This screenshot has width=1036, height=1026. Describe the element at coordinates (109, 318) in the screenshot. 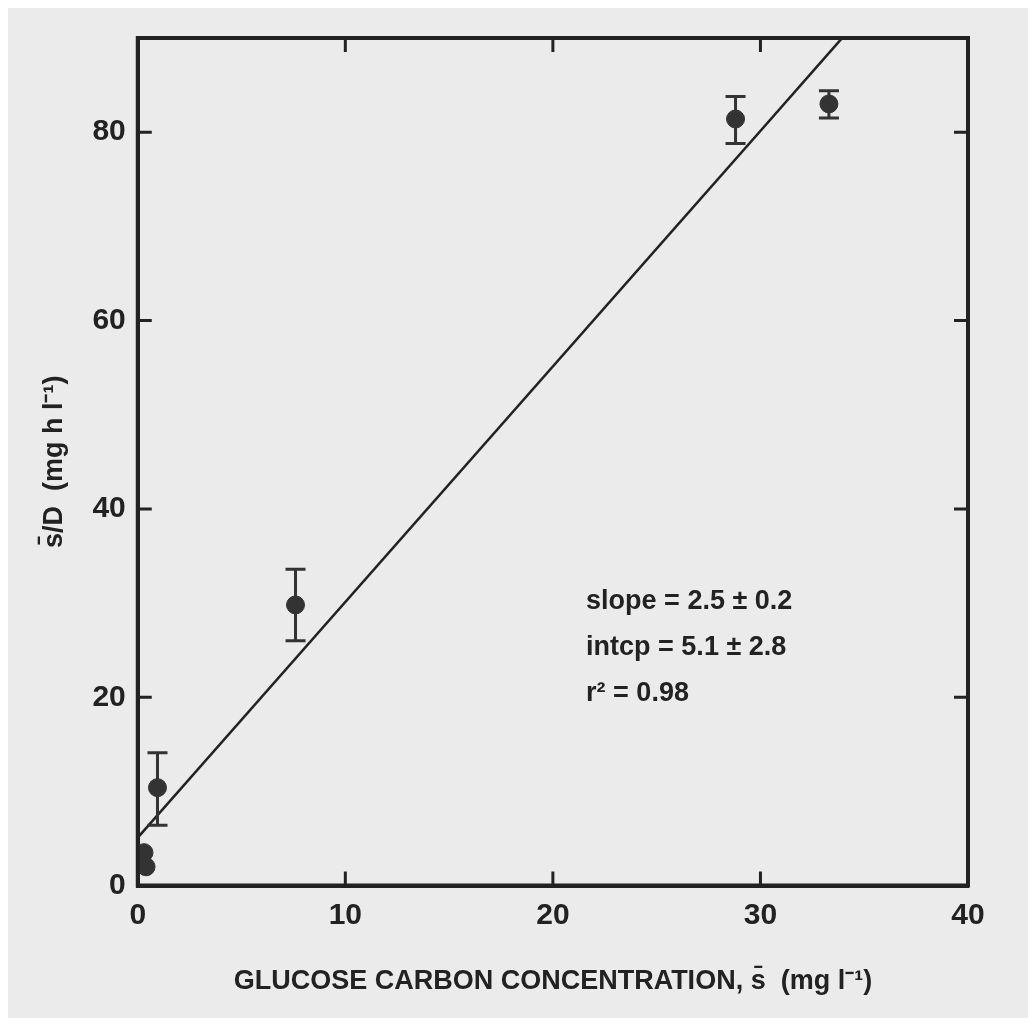

I see `y-tick-label: 60` at that location.